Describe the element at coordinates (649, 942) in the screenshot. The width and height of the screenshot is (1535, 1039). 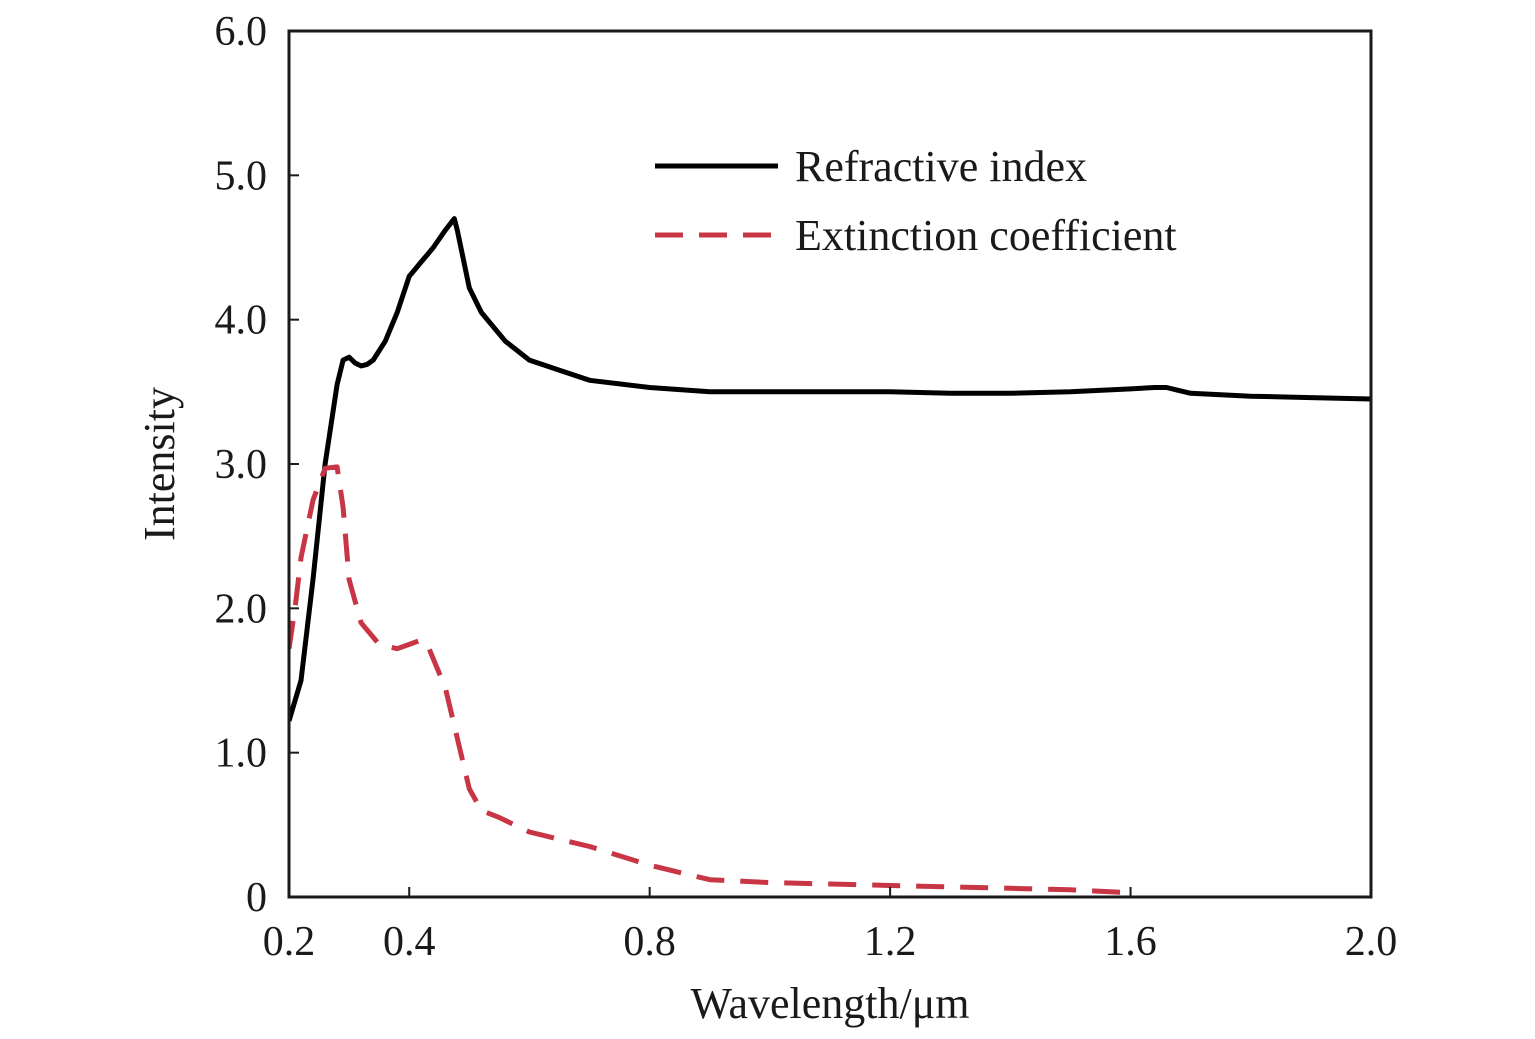
I see `x-tick-label: 0.8` at that location.